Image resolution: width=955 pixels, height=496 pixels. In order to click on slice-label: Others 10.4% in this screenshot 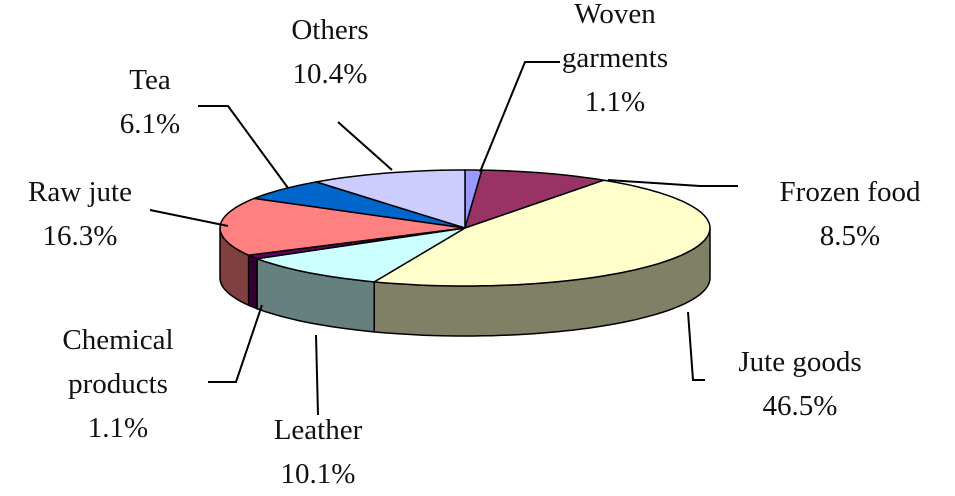, I will do `click(330, 52)`.